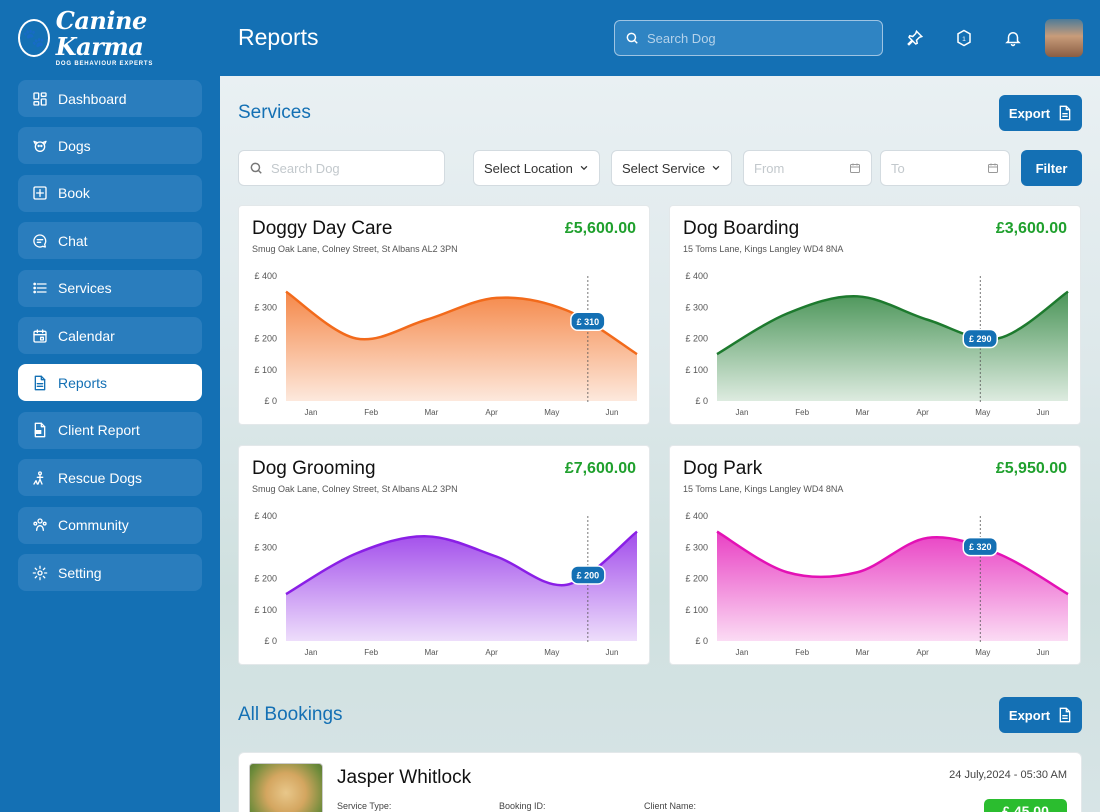 This screenshot has width=1100, height=812. I want to click on sidebar-item-rescue-dogs: Rescue Dogs, so click(110, 478).